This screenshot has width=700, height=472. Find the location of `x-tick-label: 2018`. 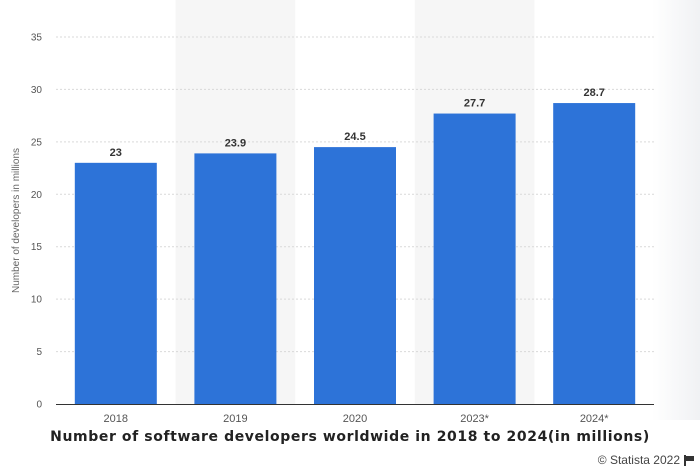

x-tick-label: 2018 is located at coordinates (116, 419).